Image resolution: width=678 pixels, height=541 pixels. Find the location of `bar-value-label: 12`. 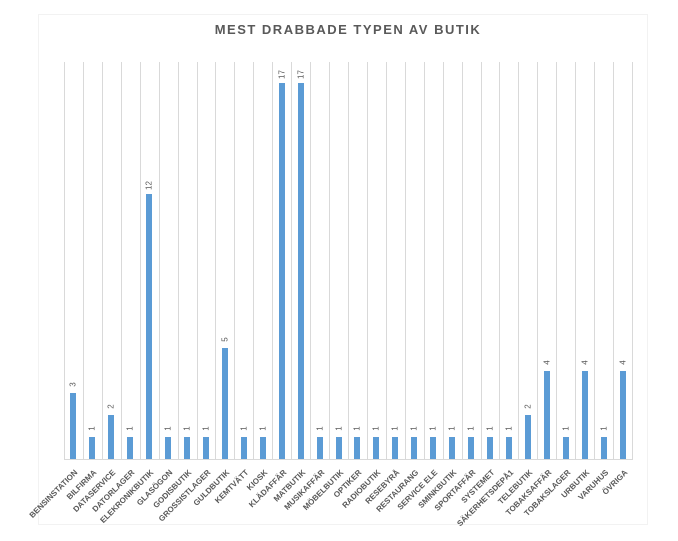

bar-value-label: 12 is located at coordinates (149, 185).